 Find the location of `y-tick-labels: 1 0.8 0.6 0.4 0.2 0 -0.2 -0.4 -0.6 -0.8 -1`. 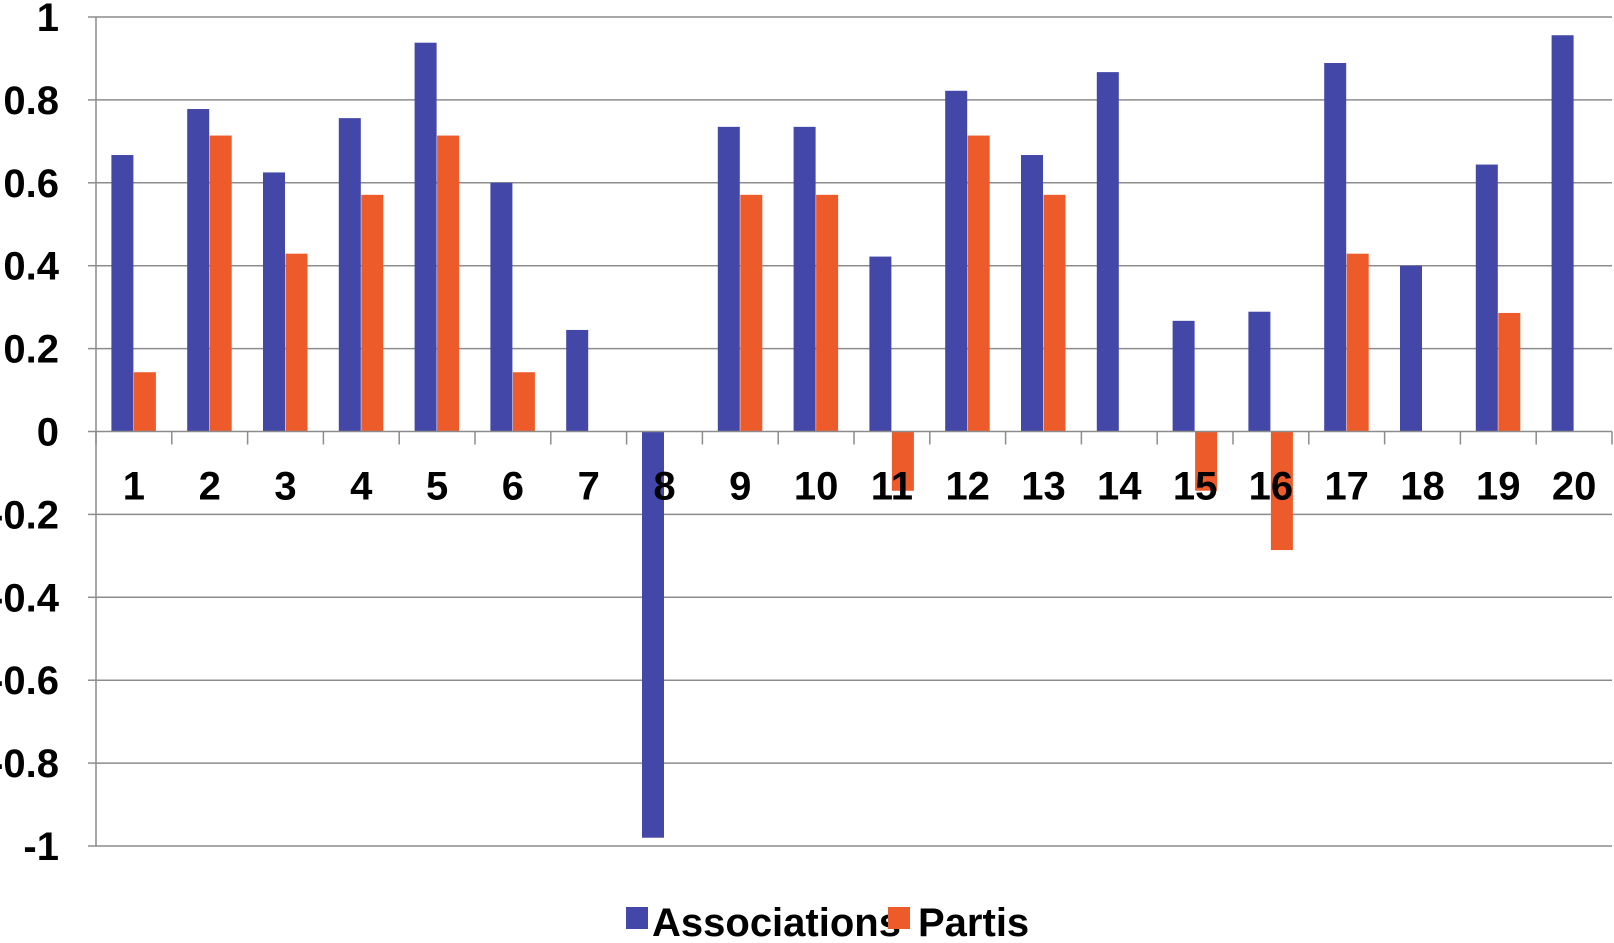

y-tick-labels: 1 0.8 0.6 0.4 0.2 0 -0.2 -0.4 -0.6 -0.8 -1 is located at coordinates (30, 434).